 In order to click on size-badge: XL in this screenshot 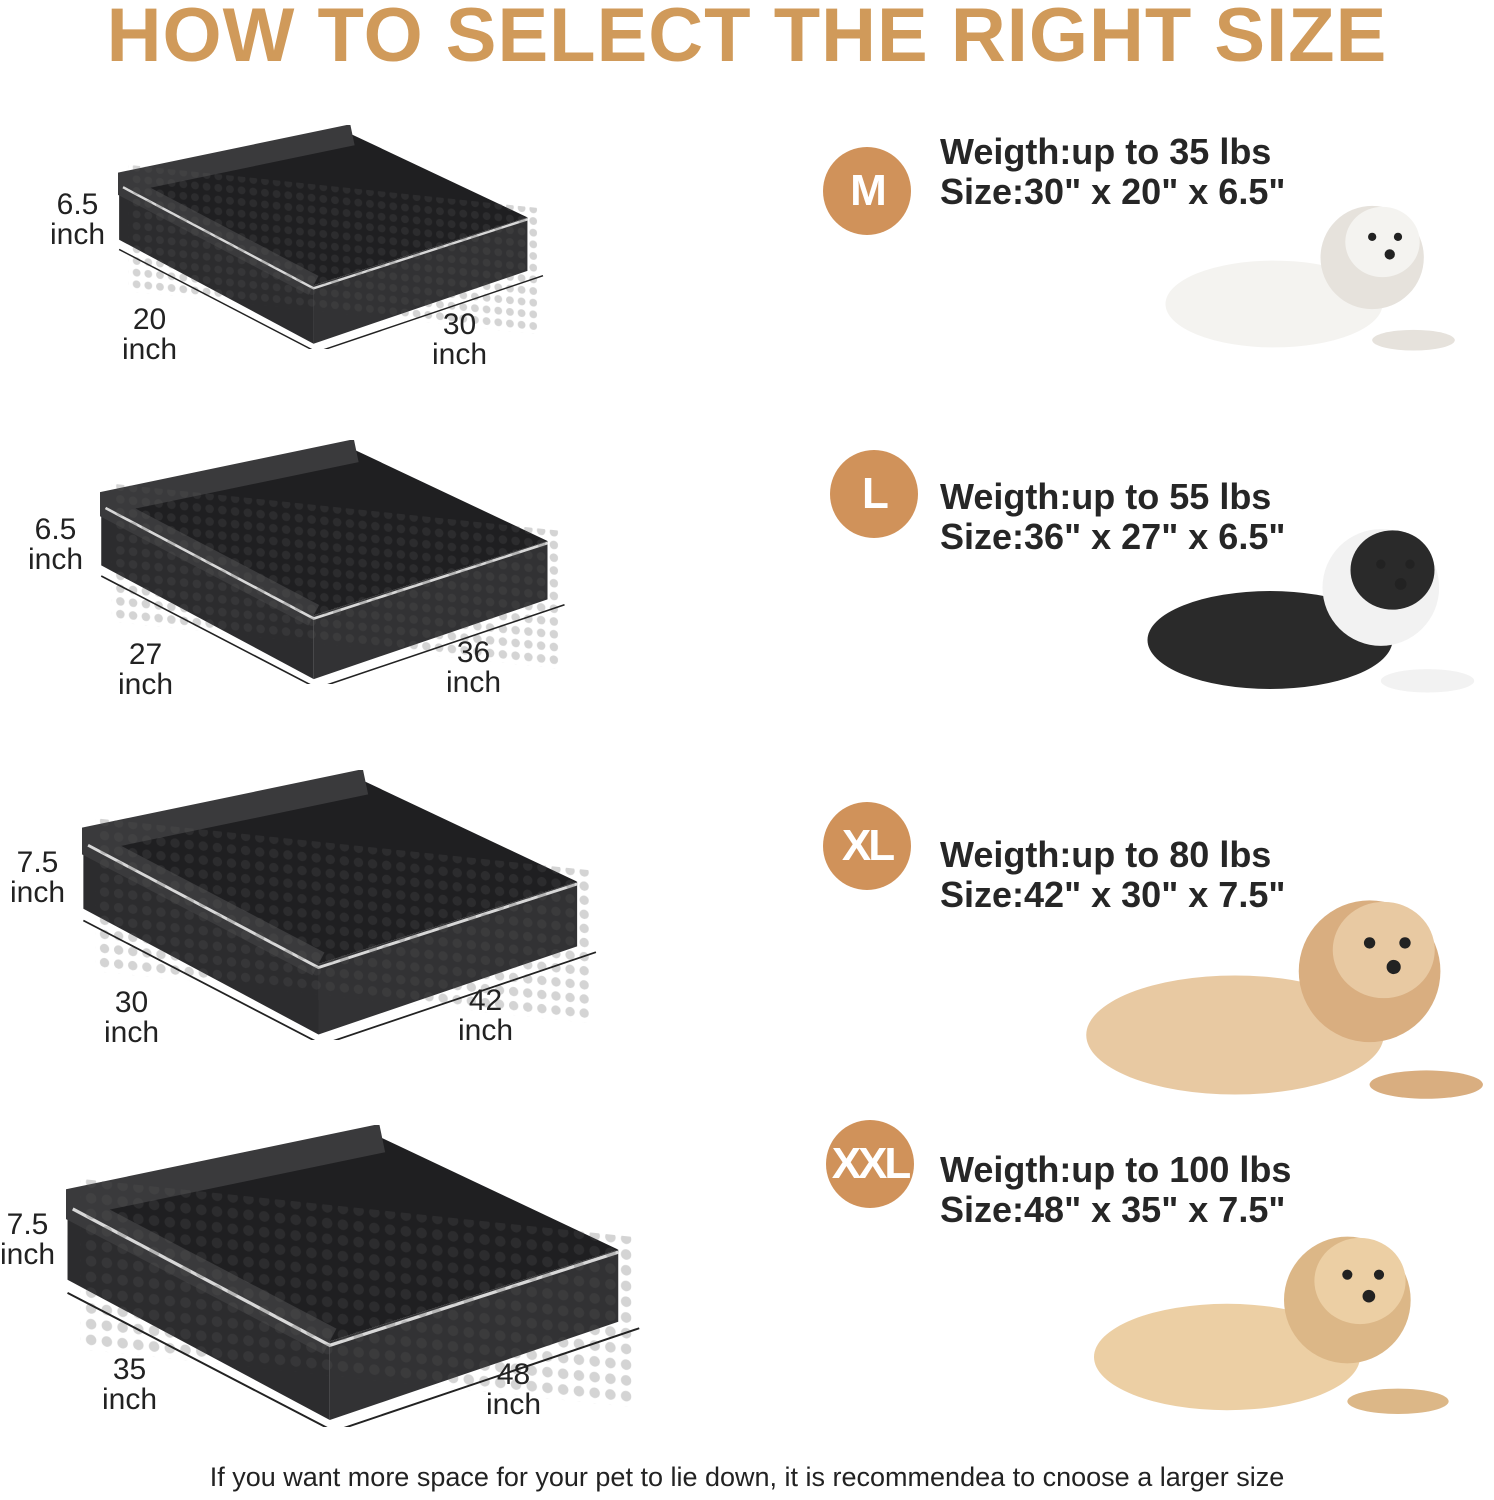, I will do `click(867, 846)`.